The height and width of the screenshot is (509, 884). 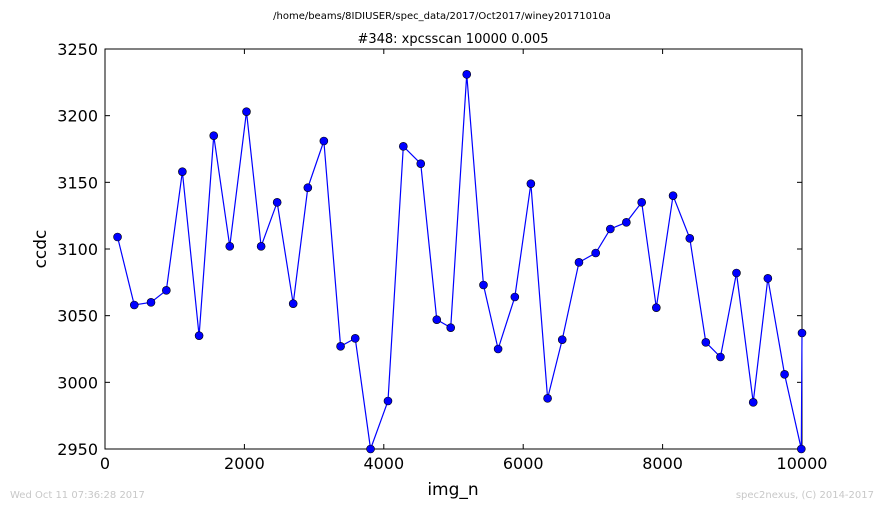 What do you see at coordinates (662, 463) in the screenshot?
I see `x-tick-label: 8000` at bounding box center [662, 463].